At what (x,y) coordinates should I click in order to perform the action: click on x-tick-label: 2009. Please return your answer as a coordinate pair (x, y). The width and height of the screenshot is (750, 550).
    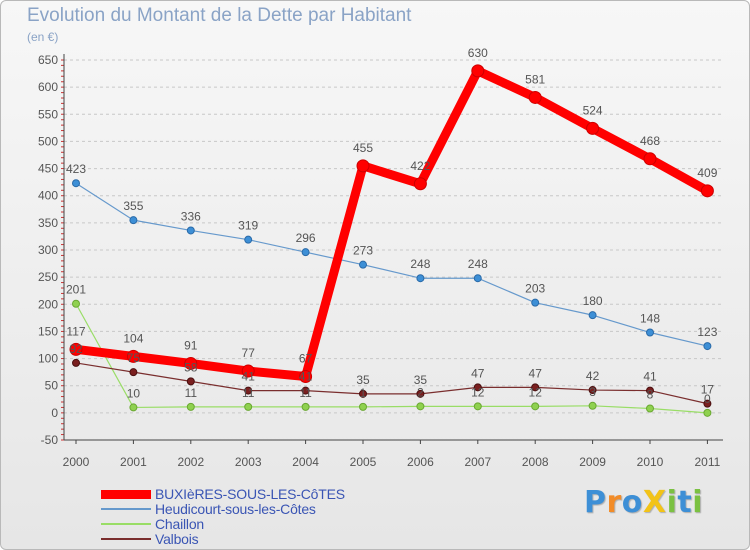
    Looking at the image, I should click on (592, 462).